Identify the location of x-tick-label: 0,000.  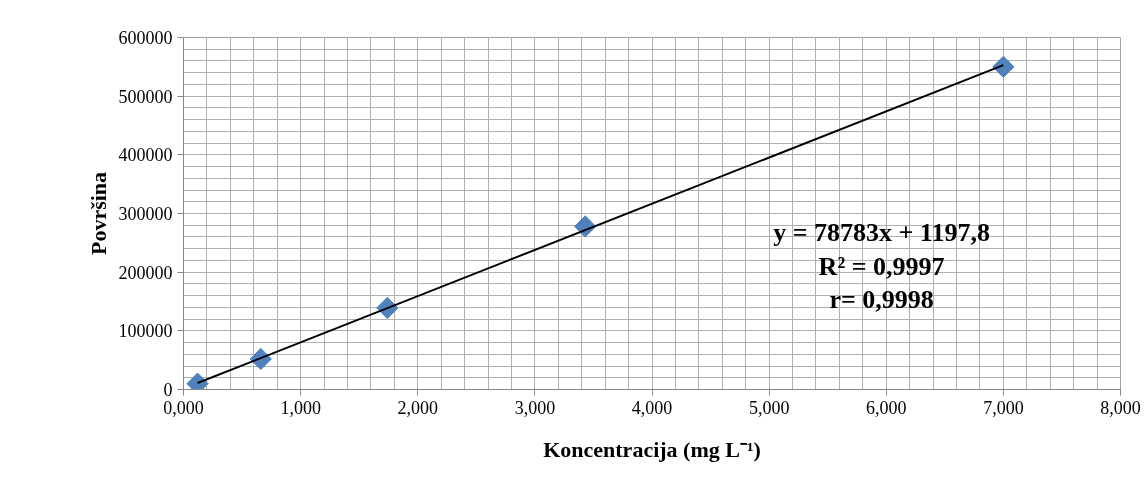
(183, 407).